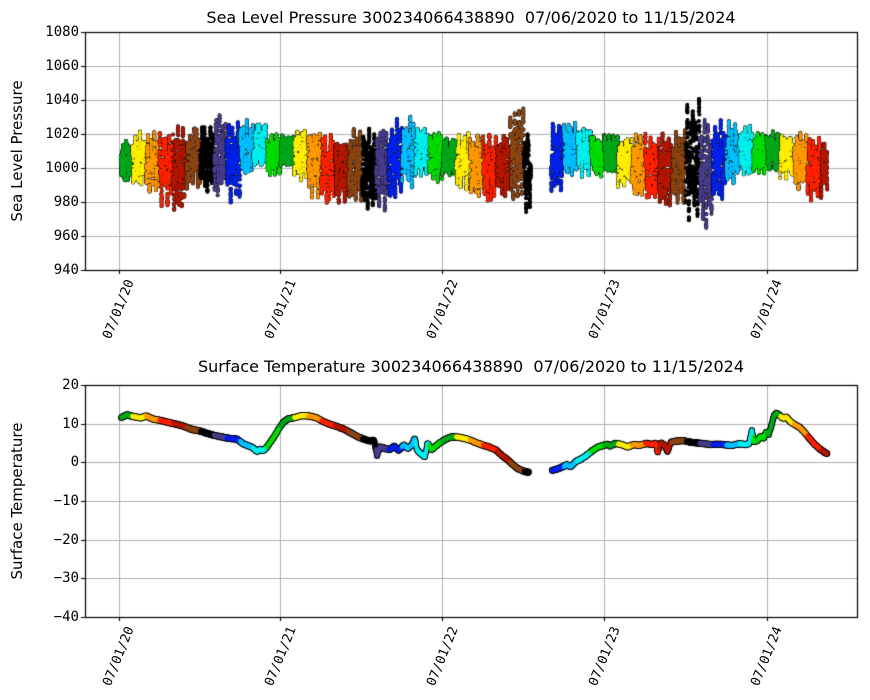 The width and height of the screenshot is (870, 700). What do you see at coordinates (66, 236) in the screenshot?
I see `pressure-ytick-960: 960` at bounding box center [66, 236].